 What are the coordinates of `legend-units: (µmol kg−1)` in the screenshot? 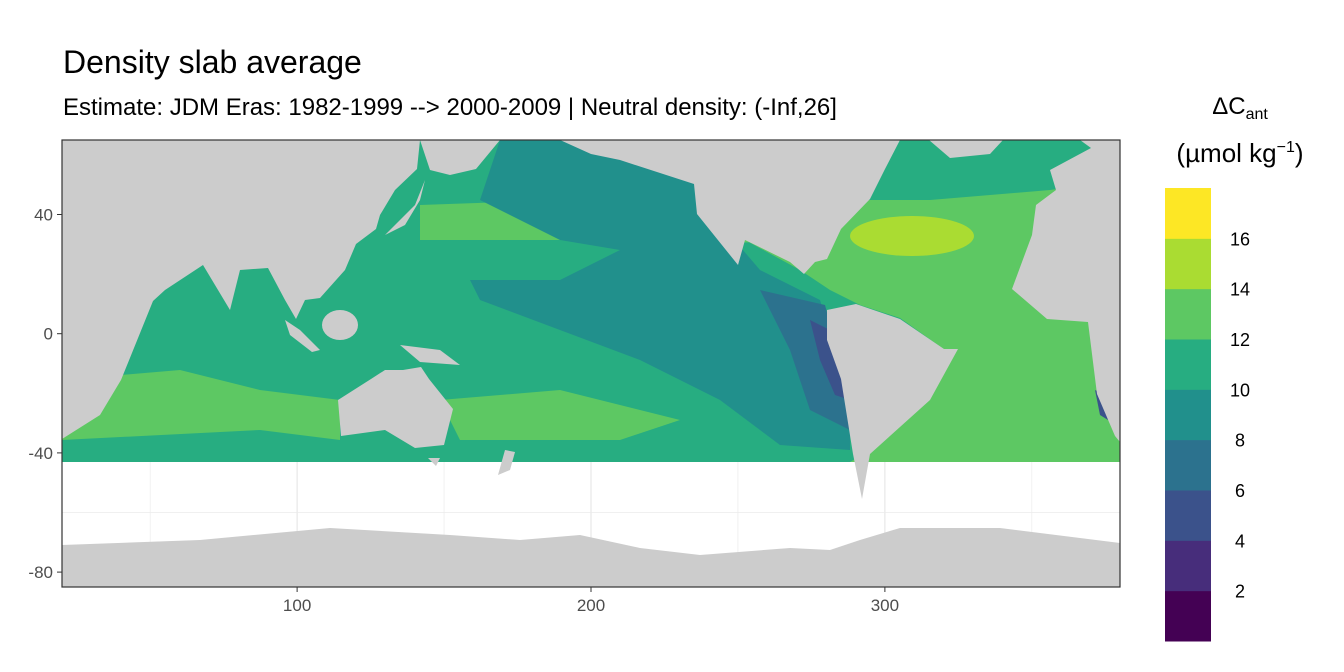 It's located at (1239, 153).